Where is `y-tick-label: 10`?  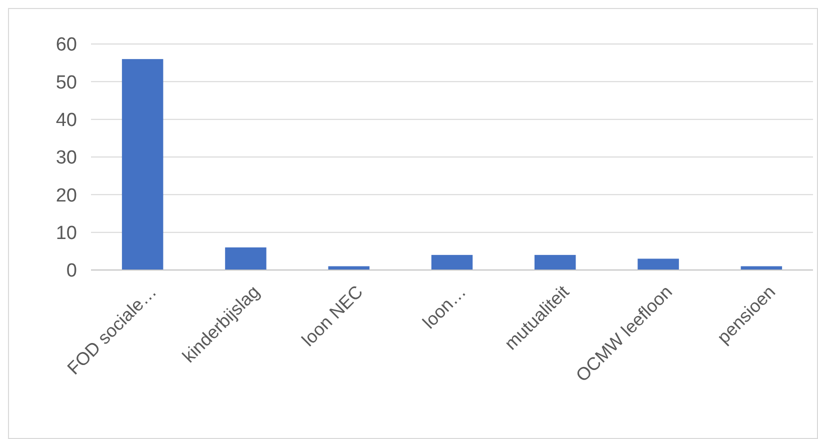 y-tick-label: 10 is located at coordinates (66, 233).